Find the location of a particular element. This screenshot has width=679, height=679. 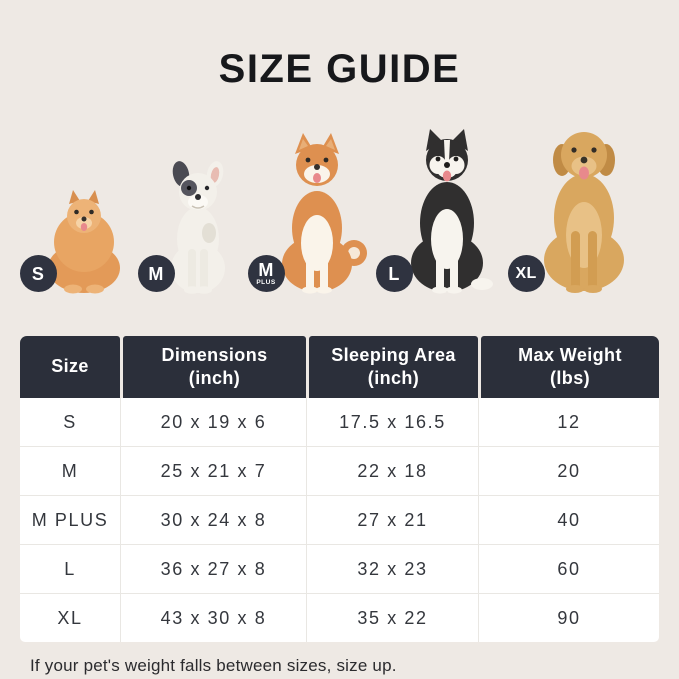

col-header-max-weight-line1: Max Weight is located at coordinates (570, 354).